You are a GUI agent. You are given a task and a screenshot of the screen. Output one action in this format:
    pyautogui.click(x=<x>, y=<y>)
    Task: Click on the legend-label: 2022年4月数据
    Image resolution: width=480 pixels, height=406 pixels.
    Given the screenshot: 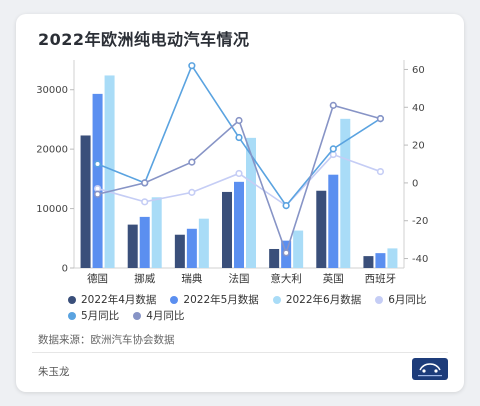 What is the action you would take?
    pyautogui.click(x=119, y=300)
    